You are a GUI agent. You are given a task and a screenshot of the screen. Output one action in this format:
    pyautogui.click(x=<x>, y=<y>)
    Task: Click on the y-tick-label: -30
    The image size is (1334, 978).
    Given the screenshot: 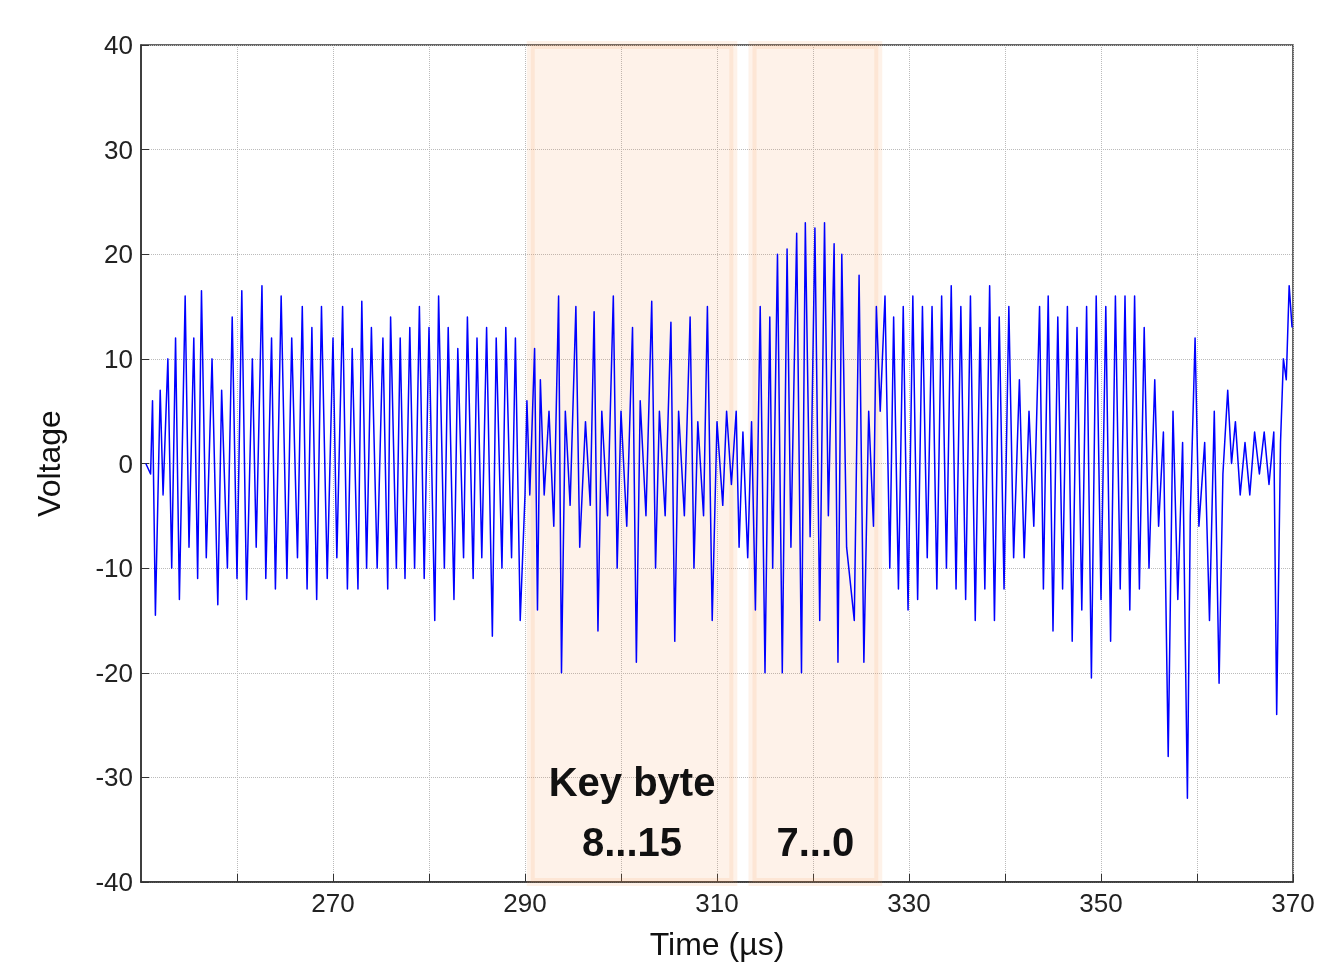 What is the action you would take?
    pyautogui.click(x=114, y=777)
    